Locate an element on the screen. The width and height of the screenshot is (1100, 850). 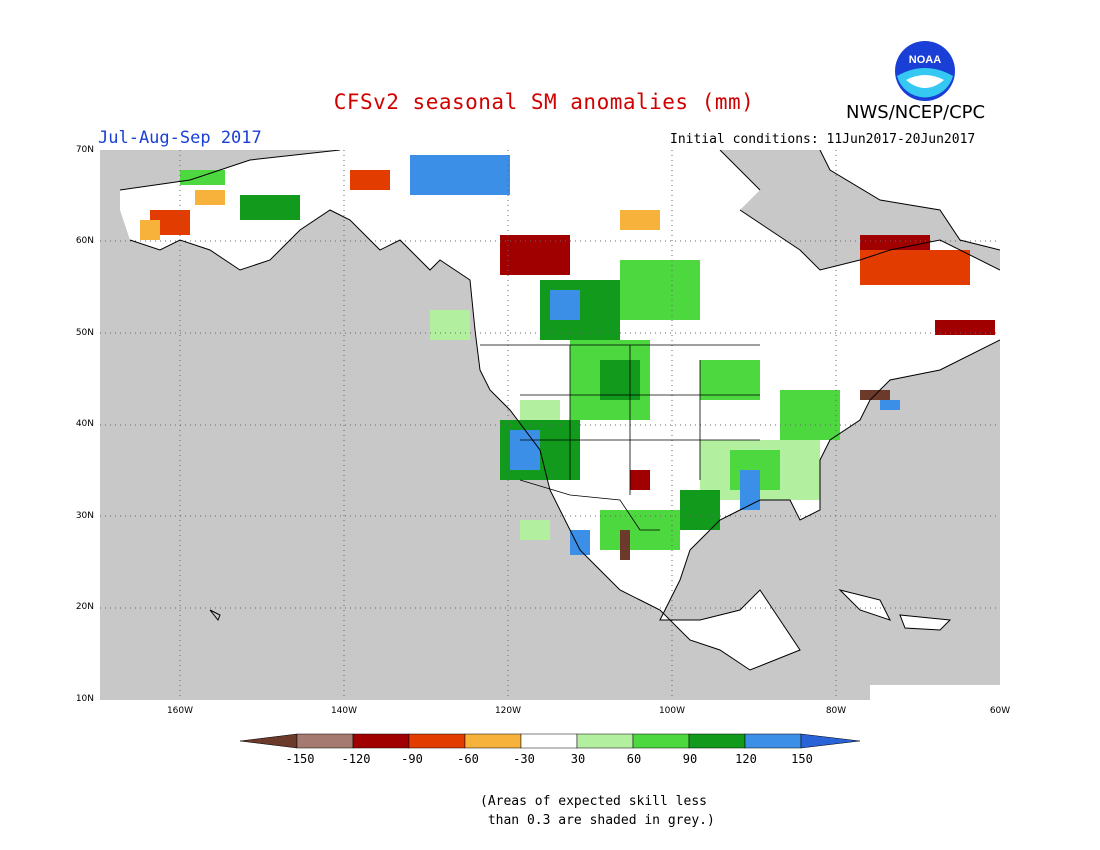
colorbar-tick-4: -30 is located at coordinates (524, 759).